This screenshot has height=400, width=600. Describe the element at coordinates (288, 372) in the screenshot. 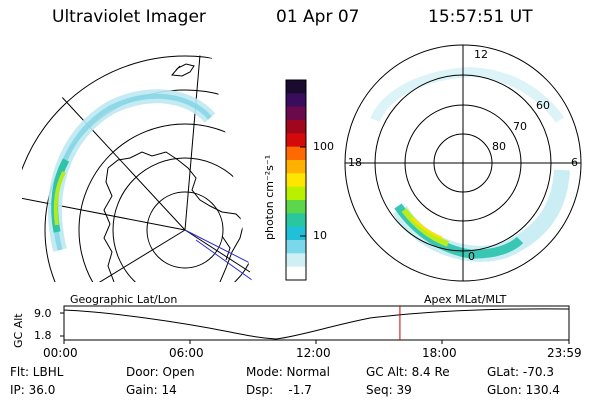

I see `info-mode: Mode: Normal` at that location.